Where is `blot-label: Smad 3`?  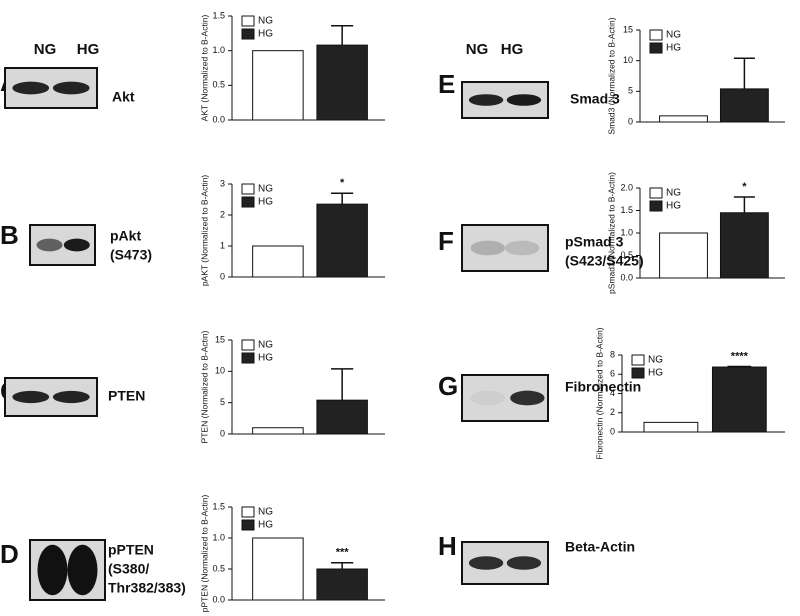 blot-label: Smad 3 is located at coordinates (595, 99).